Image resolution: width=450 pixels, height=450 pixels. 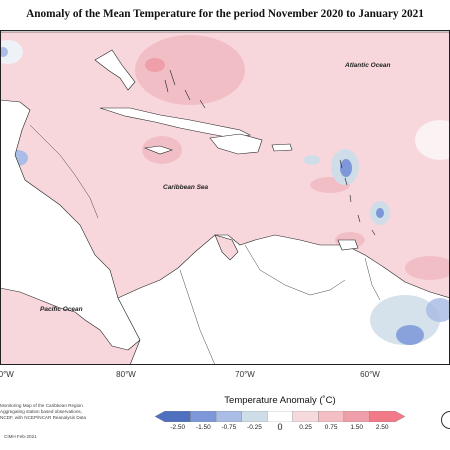 I want to click on border-venezuela, so click(x=295, y=270).